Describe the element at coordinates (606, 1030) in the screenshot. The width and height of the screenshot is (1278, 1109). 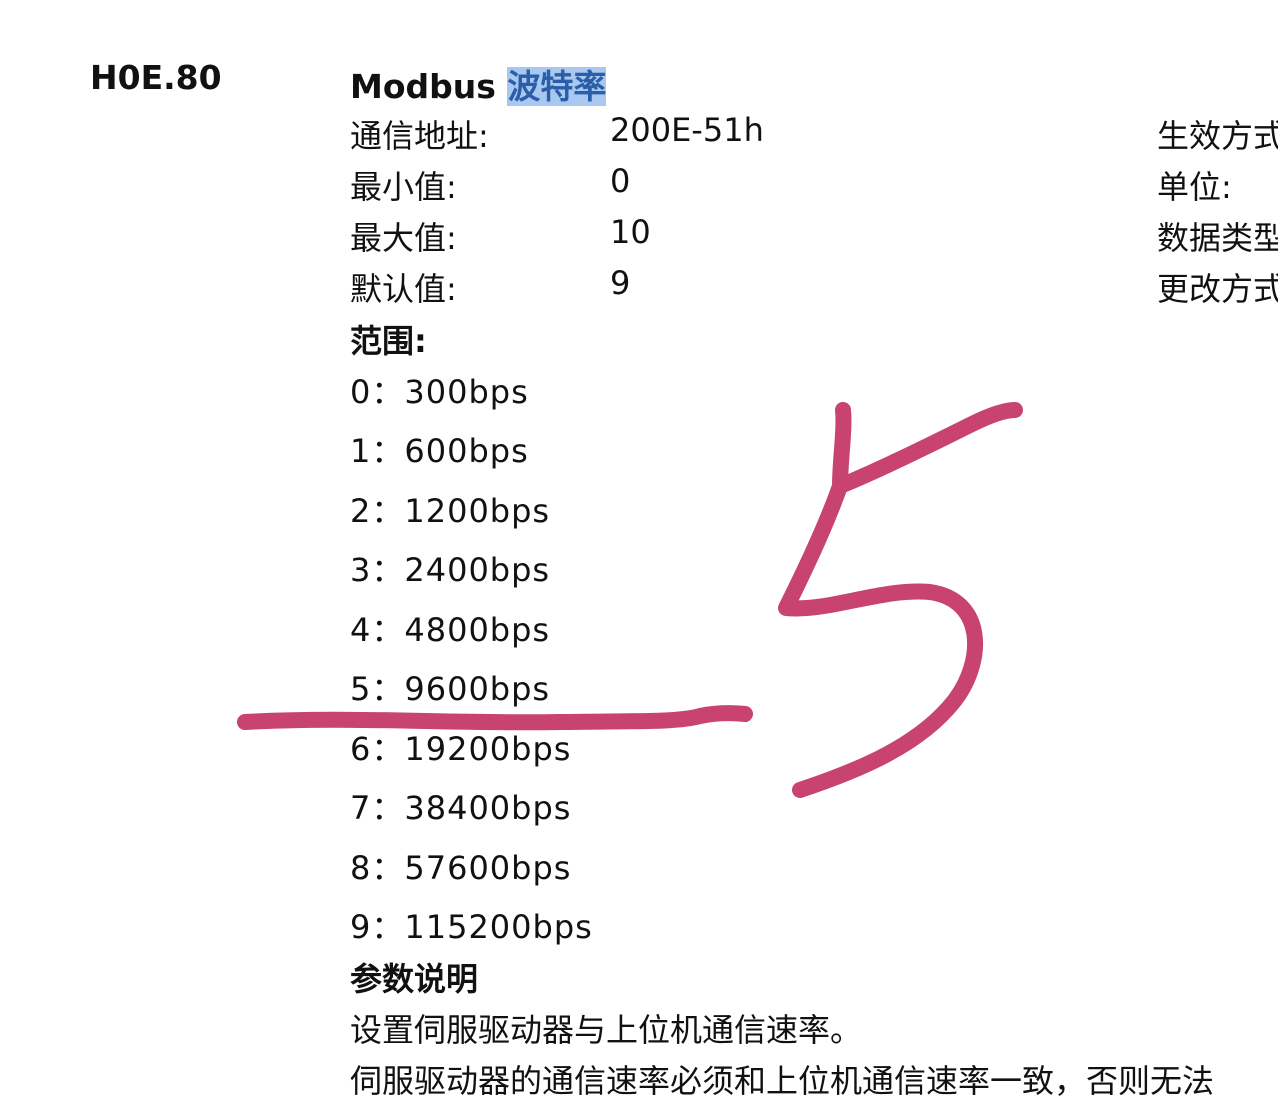
I see `description-line: 设置伺服驱动器与上位机通信速率。` at that location.